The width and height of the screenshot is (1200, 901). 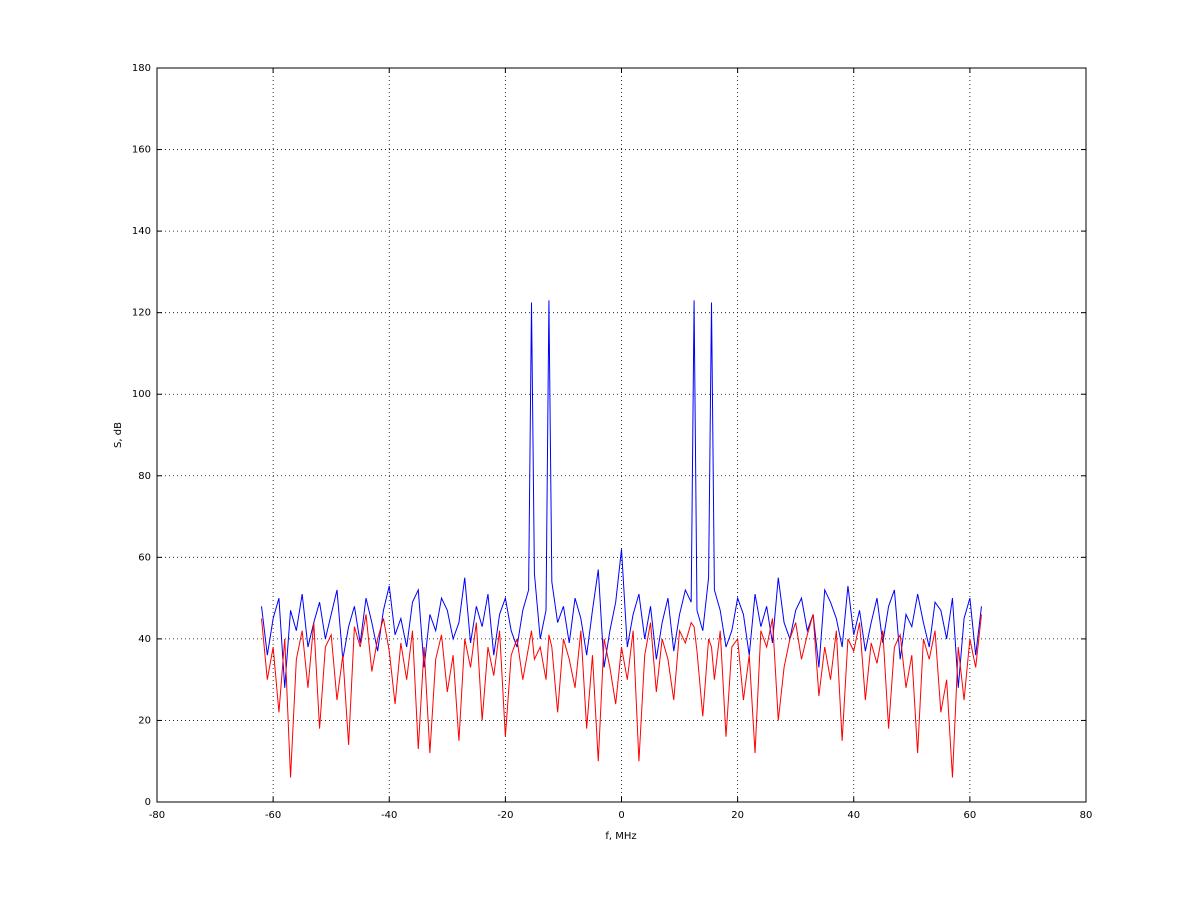 I want to click on x-tick-label: -40, so click(x=389, y=815).